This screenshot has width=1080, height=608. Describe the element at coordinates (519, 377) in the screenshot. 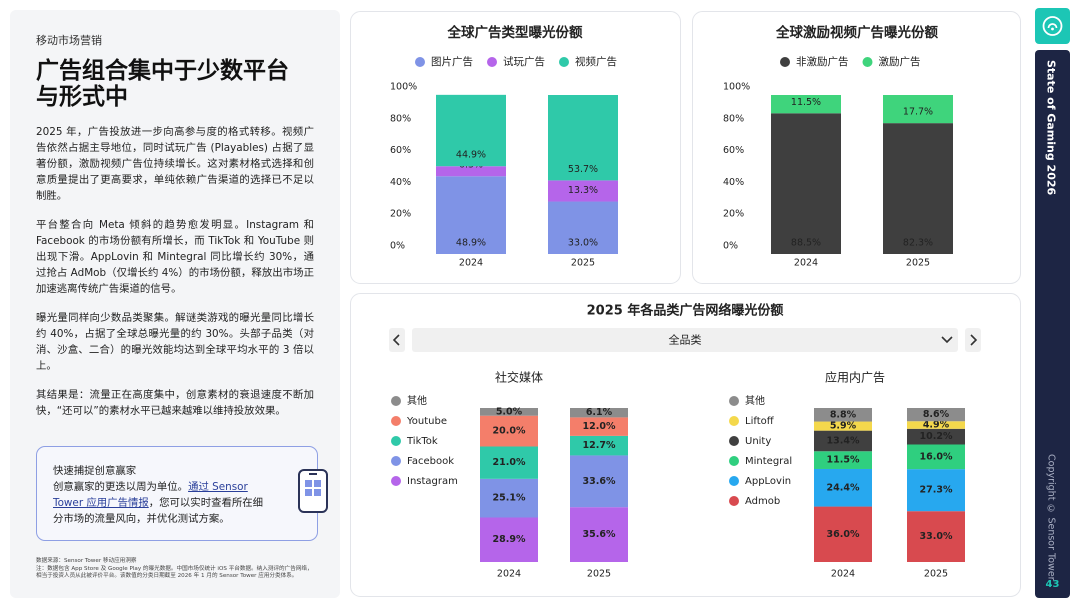

I see `chart-title: 社交媒体` at that location.